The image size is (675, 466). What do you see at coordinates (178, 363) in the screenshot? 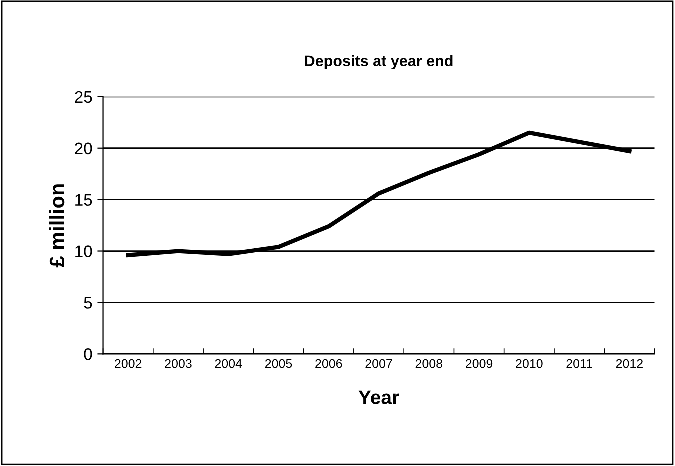
I see `x-tick-label: 2003` at bounding box center [178, 363].